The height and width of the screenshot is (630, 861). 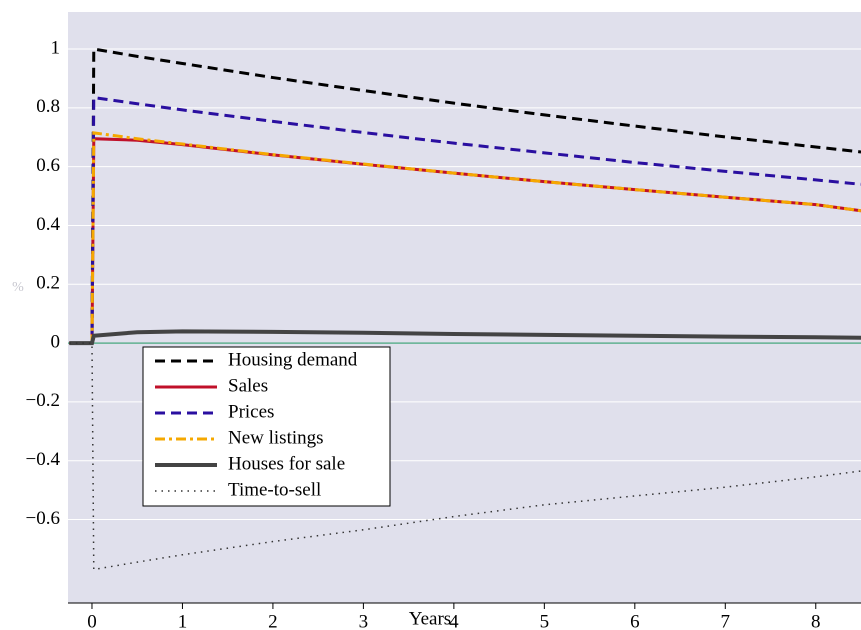 I want to click on x-tick-label: 8, so click(x=816, y=620).